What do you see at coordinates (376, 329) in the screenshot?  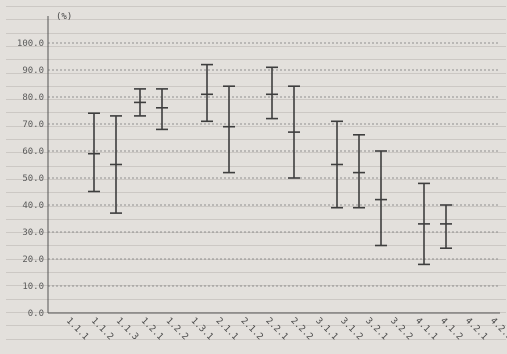 I see `x-tick-label: 3.2.1` at bounding box center [376, 329].